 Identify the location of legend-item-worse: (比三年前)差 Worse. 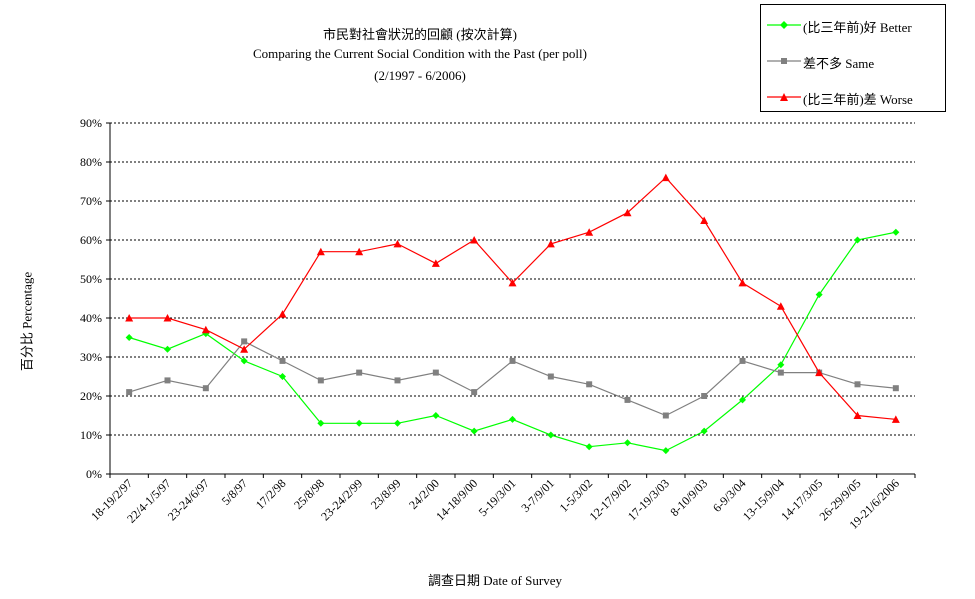
(853, 97).